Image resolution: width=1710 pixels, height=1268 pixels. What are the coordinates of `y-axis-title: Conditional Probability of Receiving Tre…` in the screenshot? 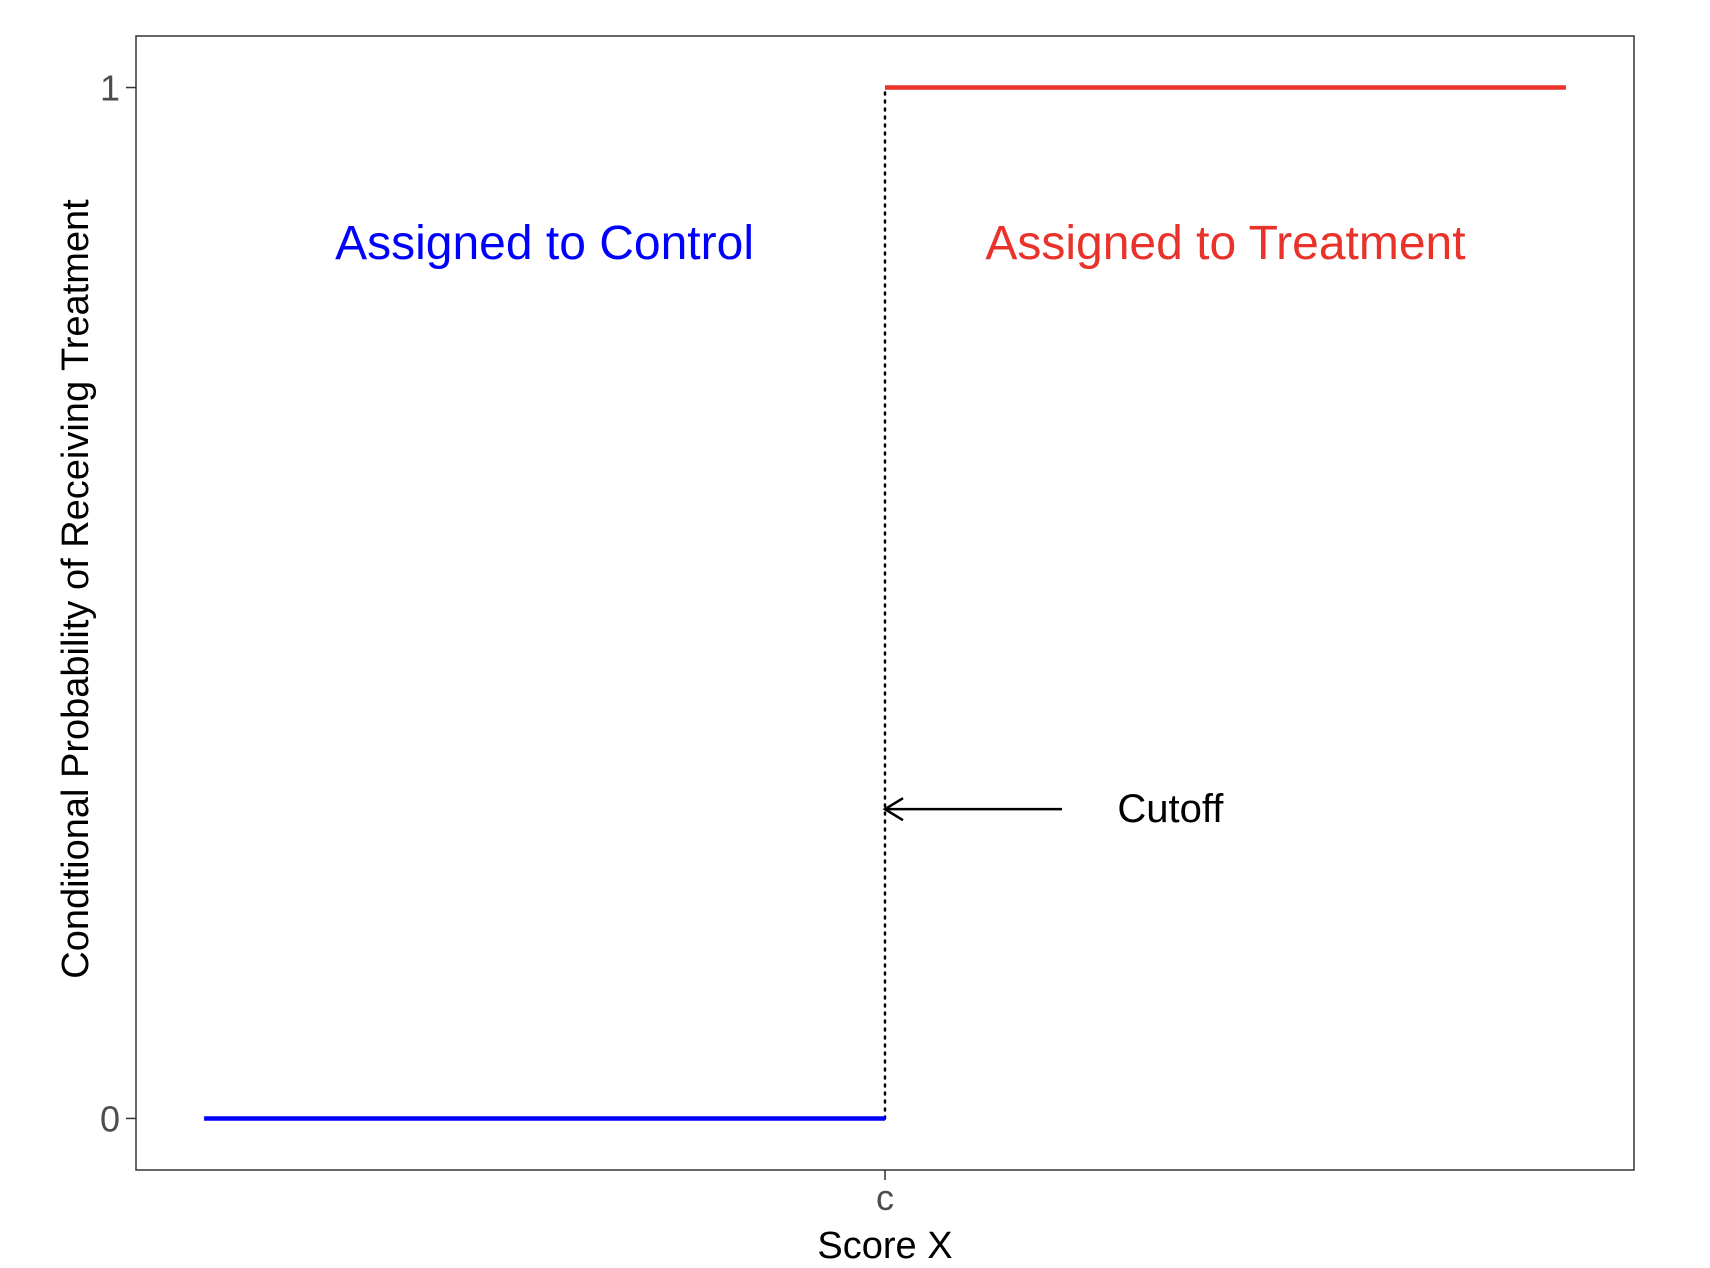 It's located at (76, 589).